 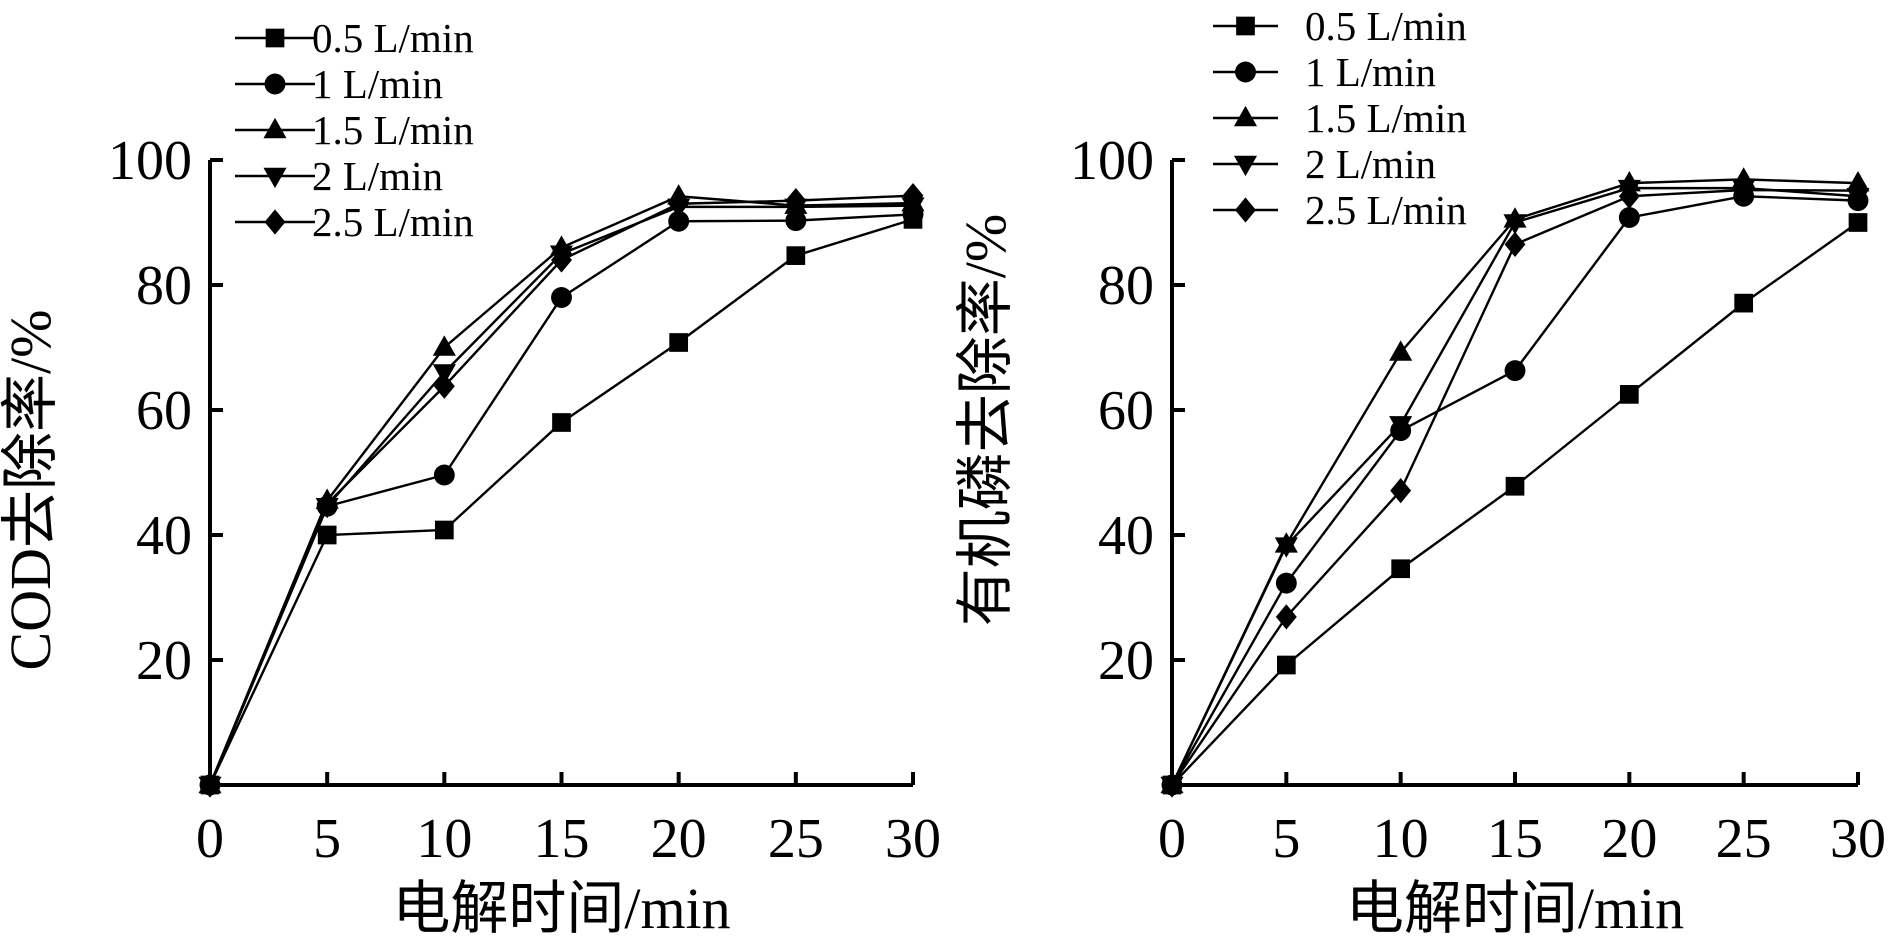 What do you see at coordinates (31, 490) in the screenshot?
I see `y-axis-title: COD去除率/%` at bounding box center [31, 490].